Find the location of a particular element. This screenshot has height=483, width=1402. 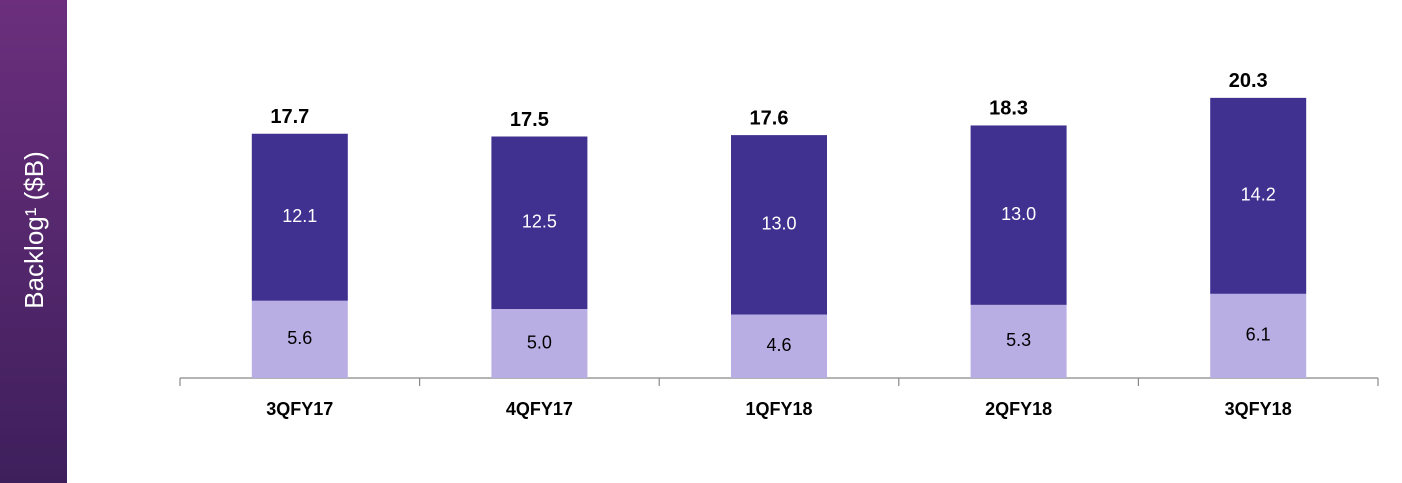

x-tick-label: 4QFY17 is located at coordinates (539, 409).